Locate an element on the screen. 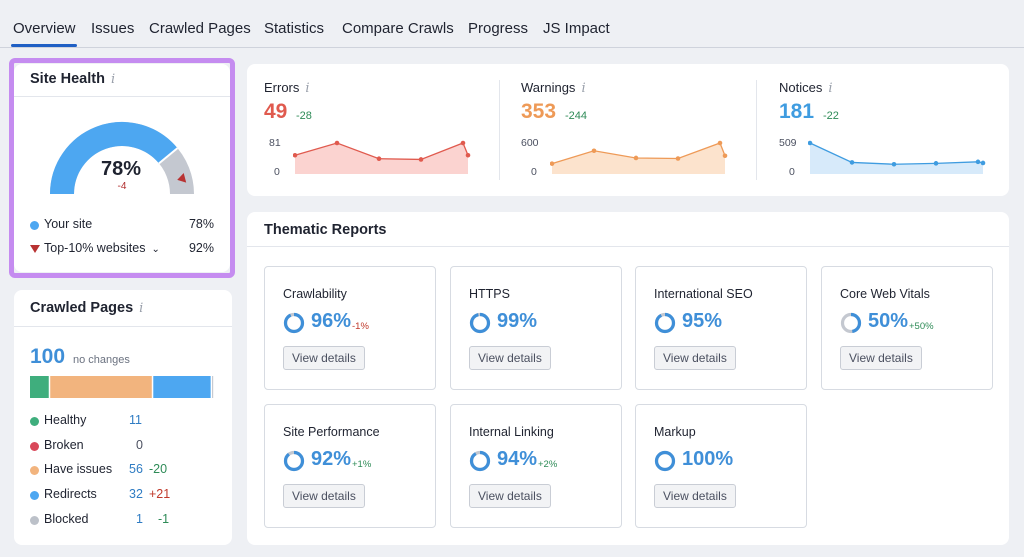 The width and height of the screenshot is (1024, 557). metric-title-errors: Errors i is located at coordinates (287, 88).